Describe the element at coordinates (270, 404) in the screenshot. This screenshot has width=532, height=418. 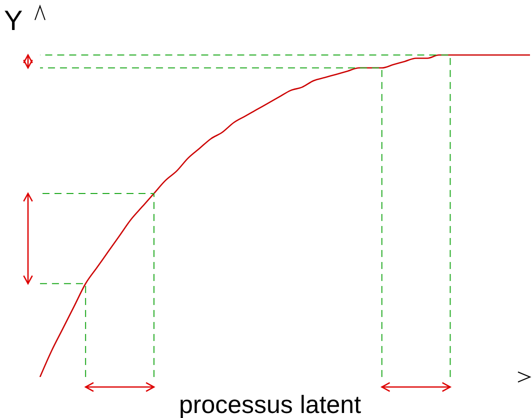
I see `x-axis-title: processus latent` at that location.